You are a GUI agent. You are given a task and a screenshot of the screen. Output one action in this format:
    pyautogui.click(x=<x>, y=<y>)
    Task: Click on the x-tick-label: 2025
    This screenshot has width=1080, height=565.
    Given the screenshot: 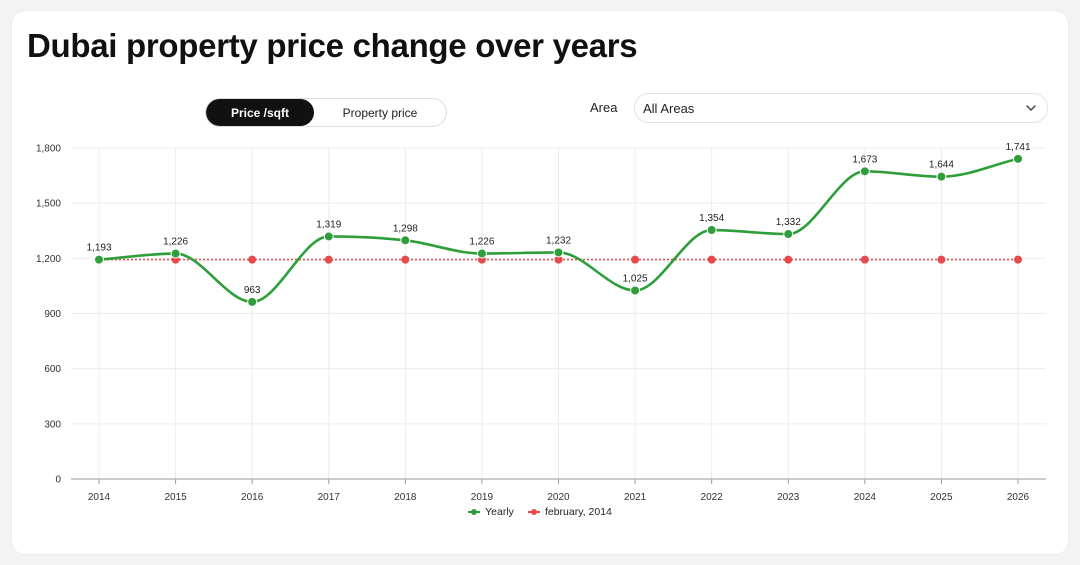 What is the action you would take?
    pyautogui.click(x=941, y=497)
    